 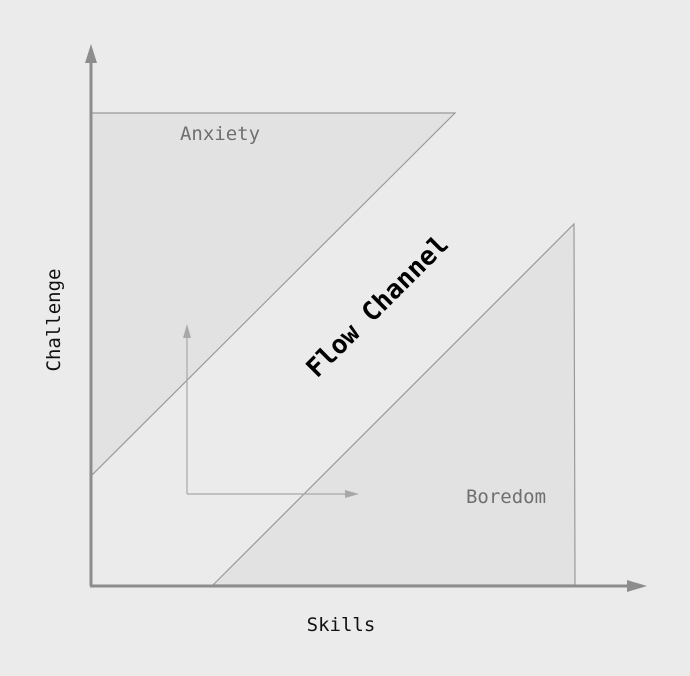 What do you see at coordinates (637, 586) in the screenshot?
I see `x-axis-arrow-icon` at bounding box center [637, 586].